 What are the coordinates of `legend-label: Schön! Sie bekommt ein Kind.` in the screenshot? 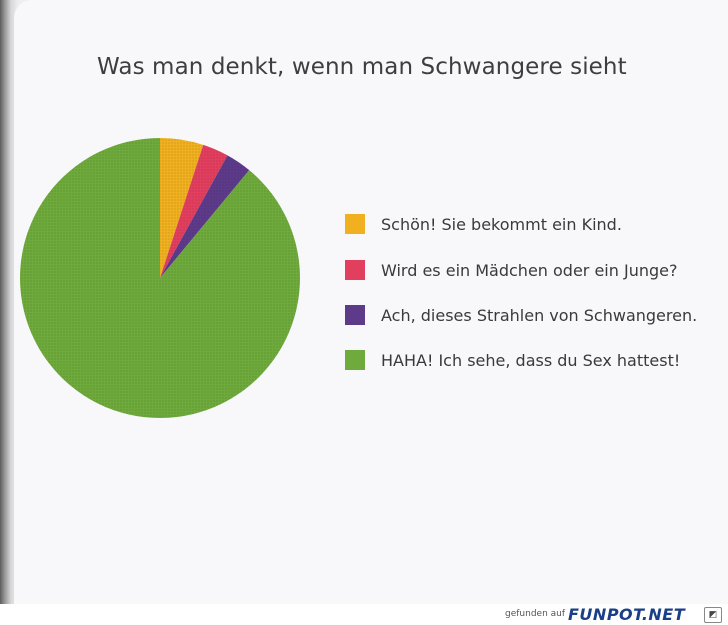 It's located at (501, 224).